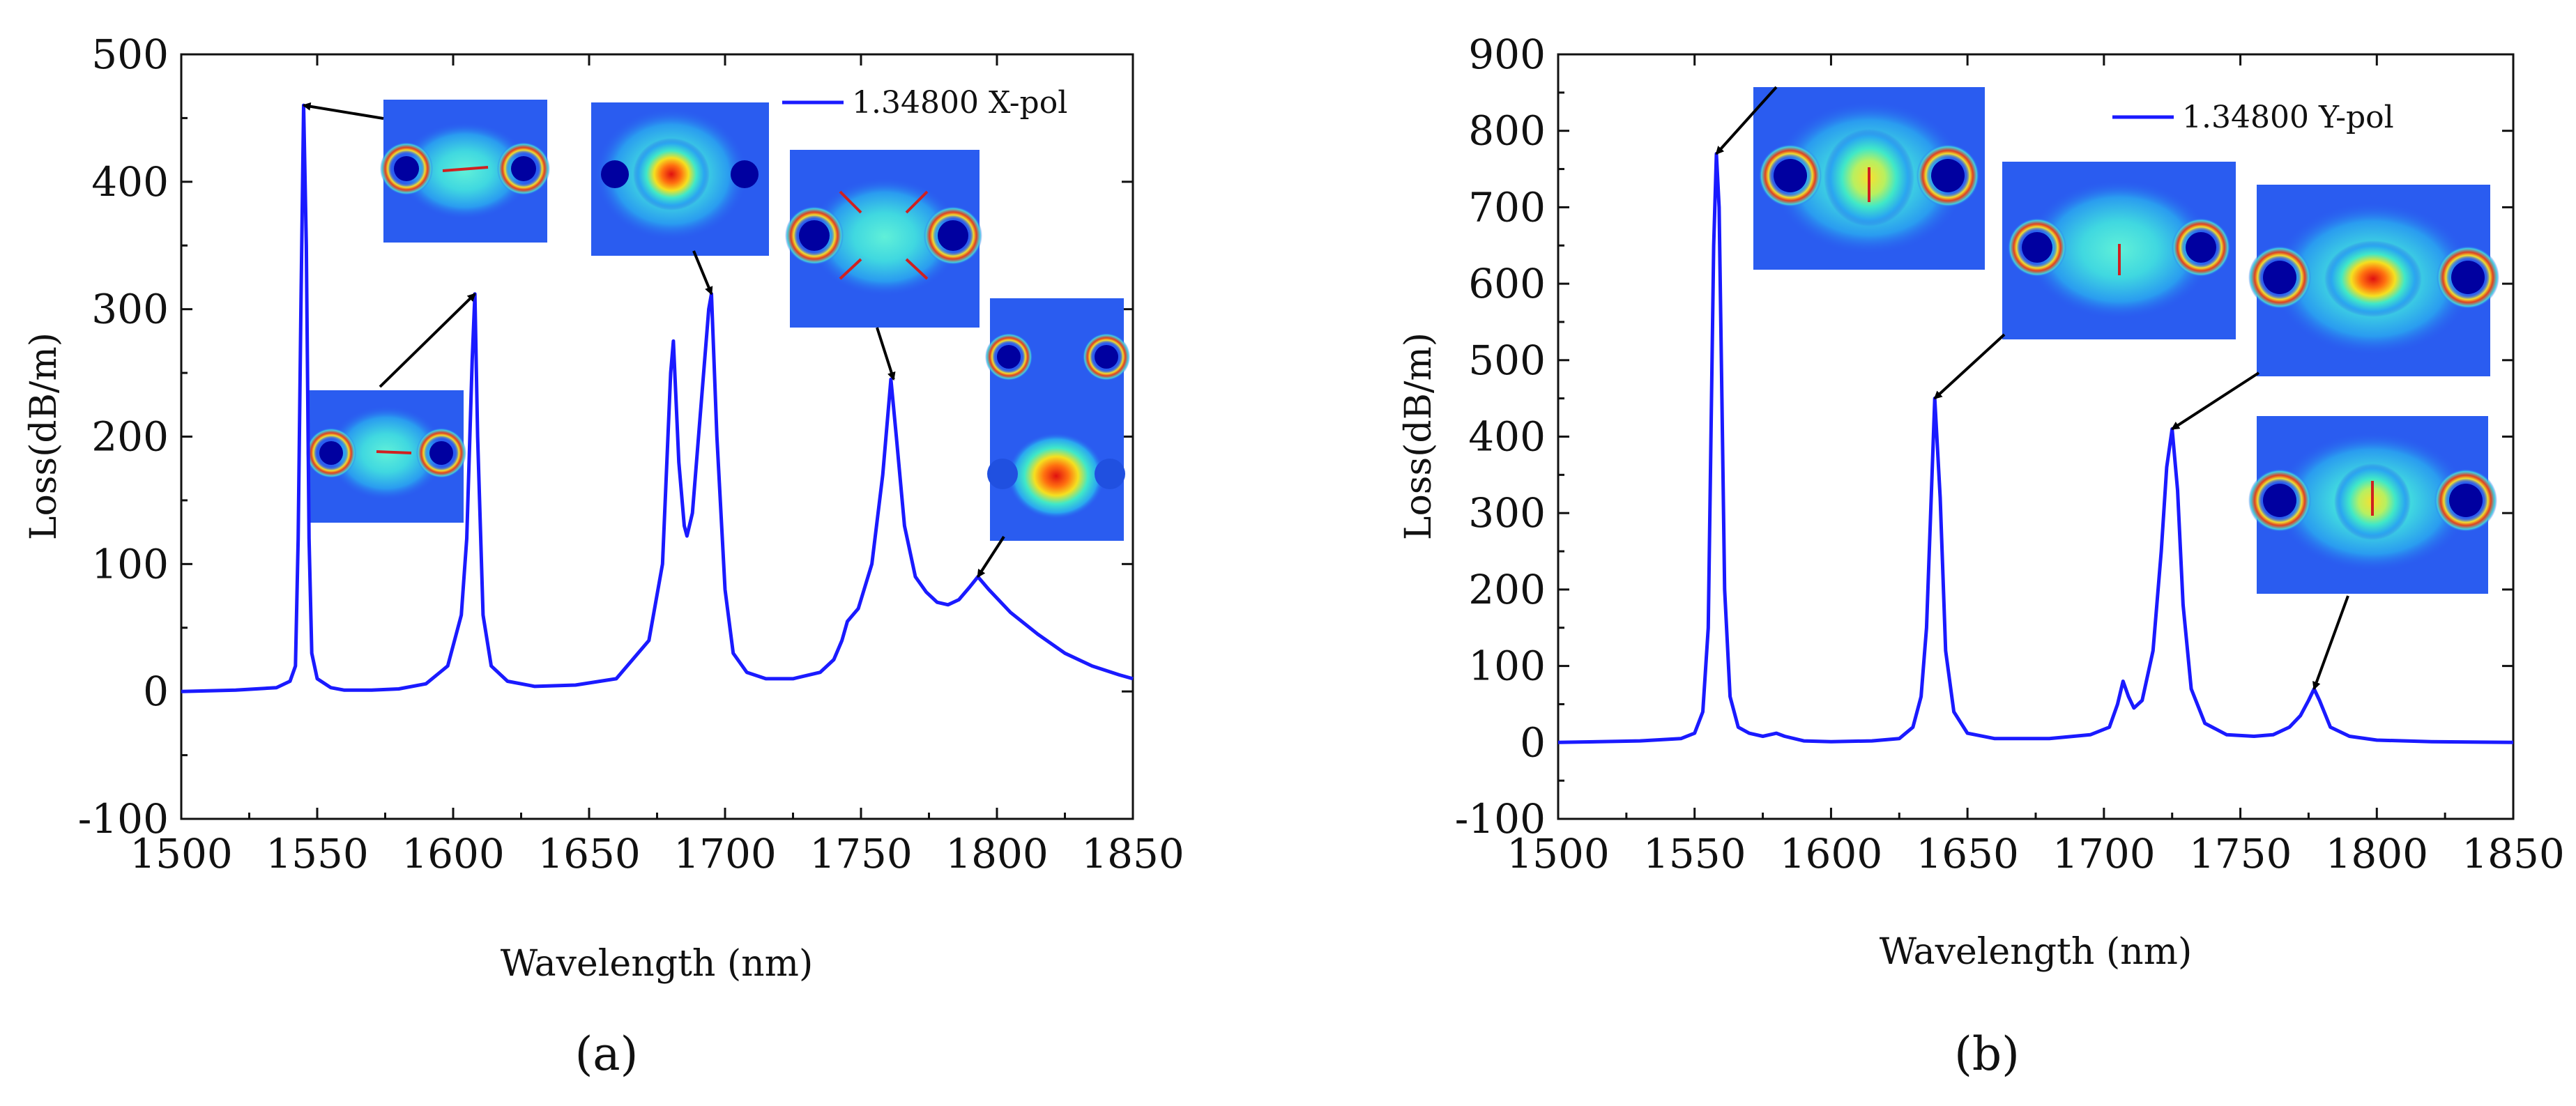 Image resolution: width=2576 pixels, height=1106 pixels. I want to click on y-tick-label: 800, so click(1507, 131).